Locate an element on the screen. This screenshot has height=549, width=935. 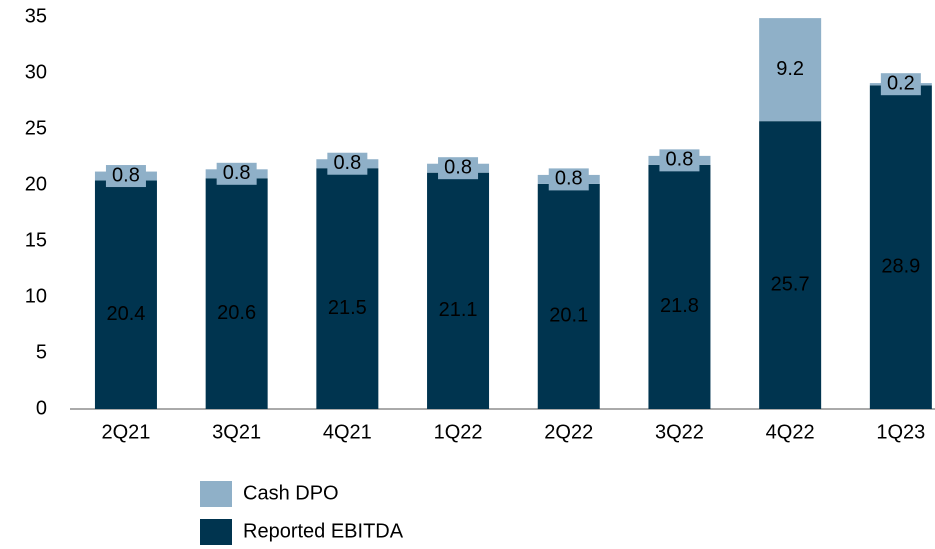
y-tick-label: 5 is located at coordinates (41, 352).